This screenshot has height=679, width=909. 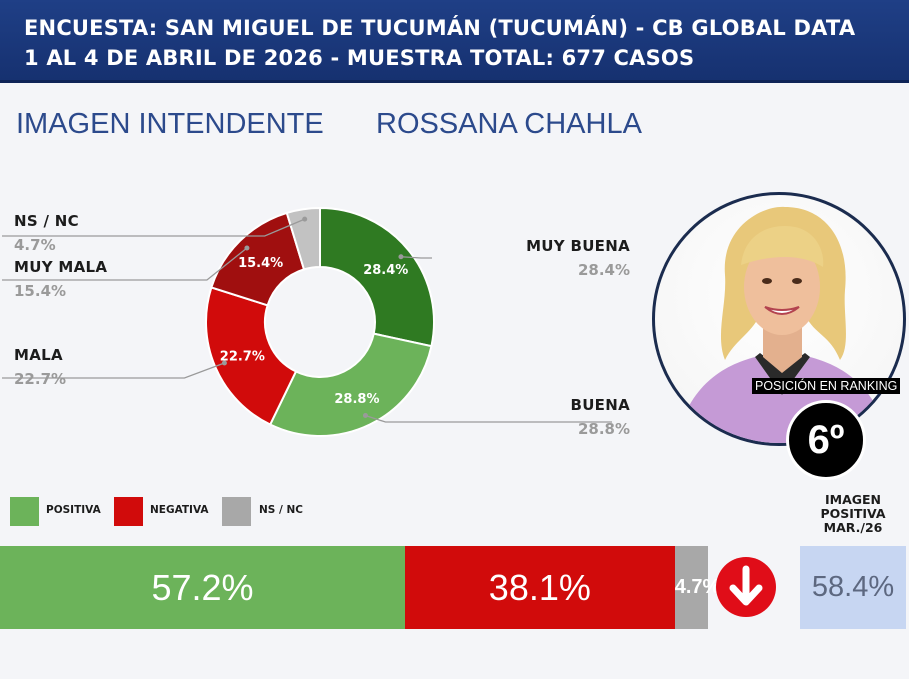 I want to click on leader-dot-ns-nc, so click(x=305, y=219).